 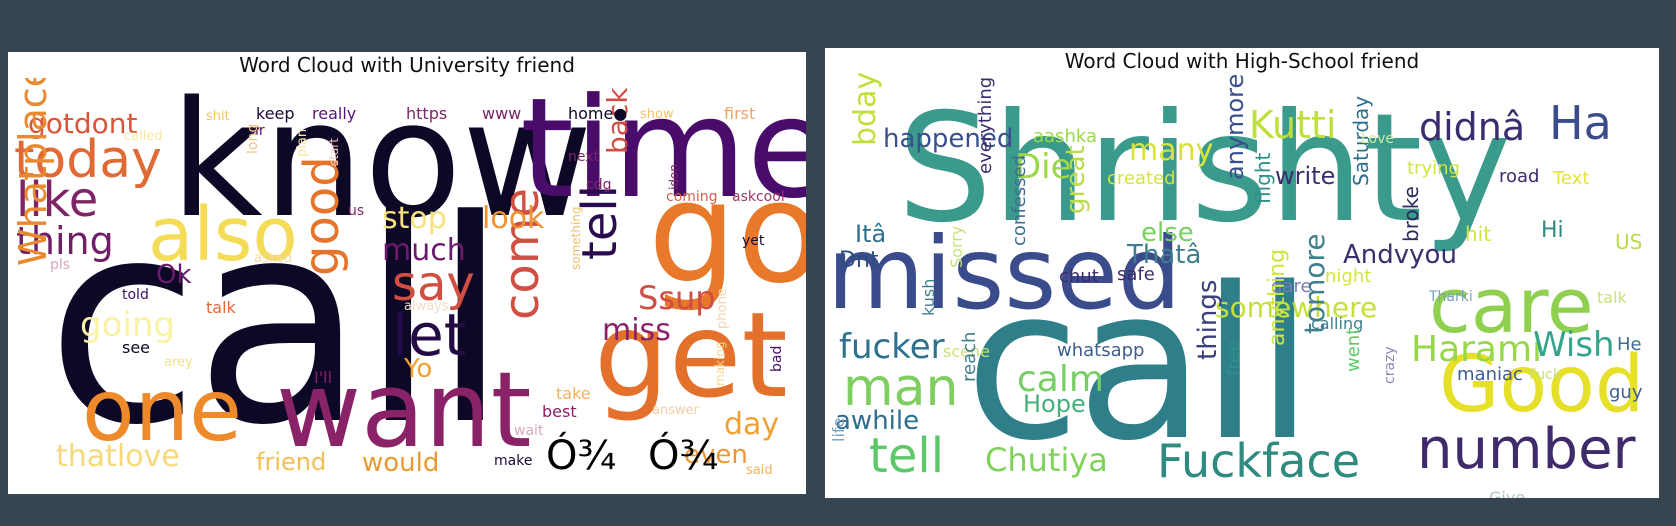 I want to click on cloud-word: say, so click(x=433, y=284).